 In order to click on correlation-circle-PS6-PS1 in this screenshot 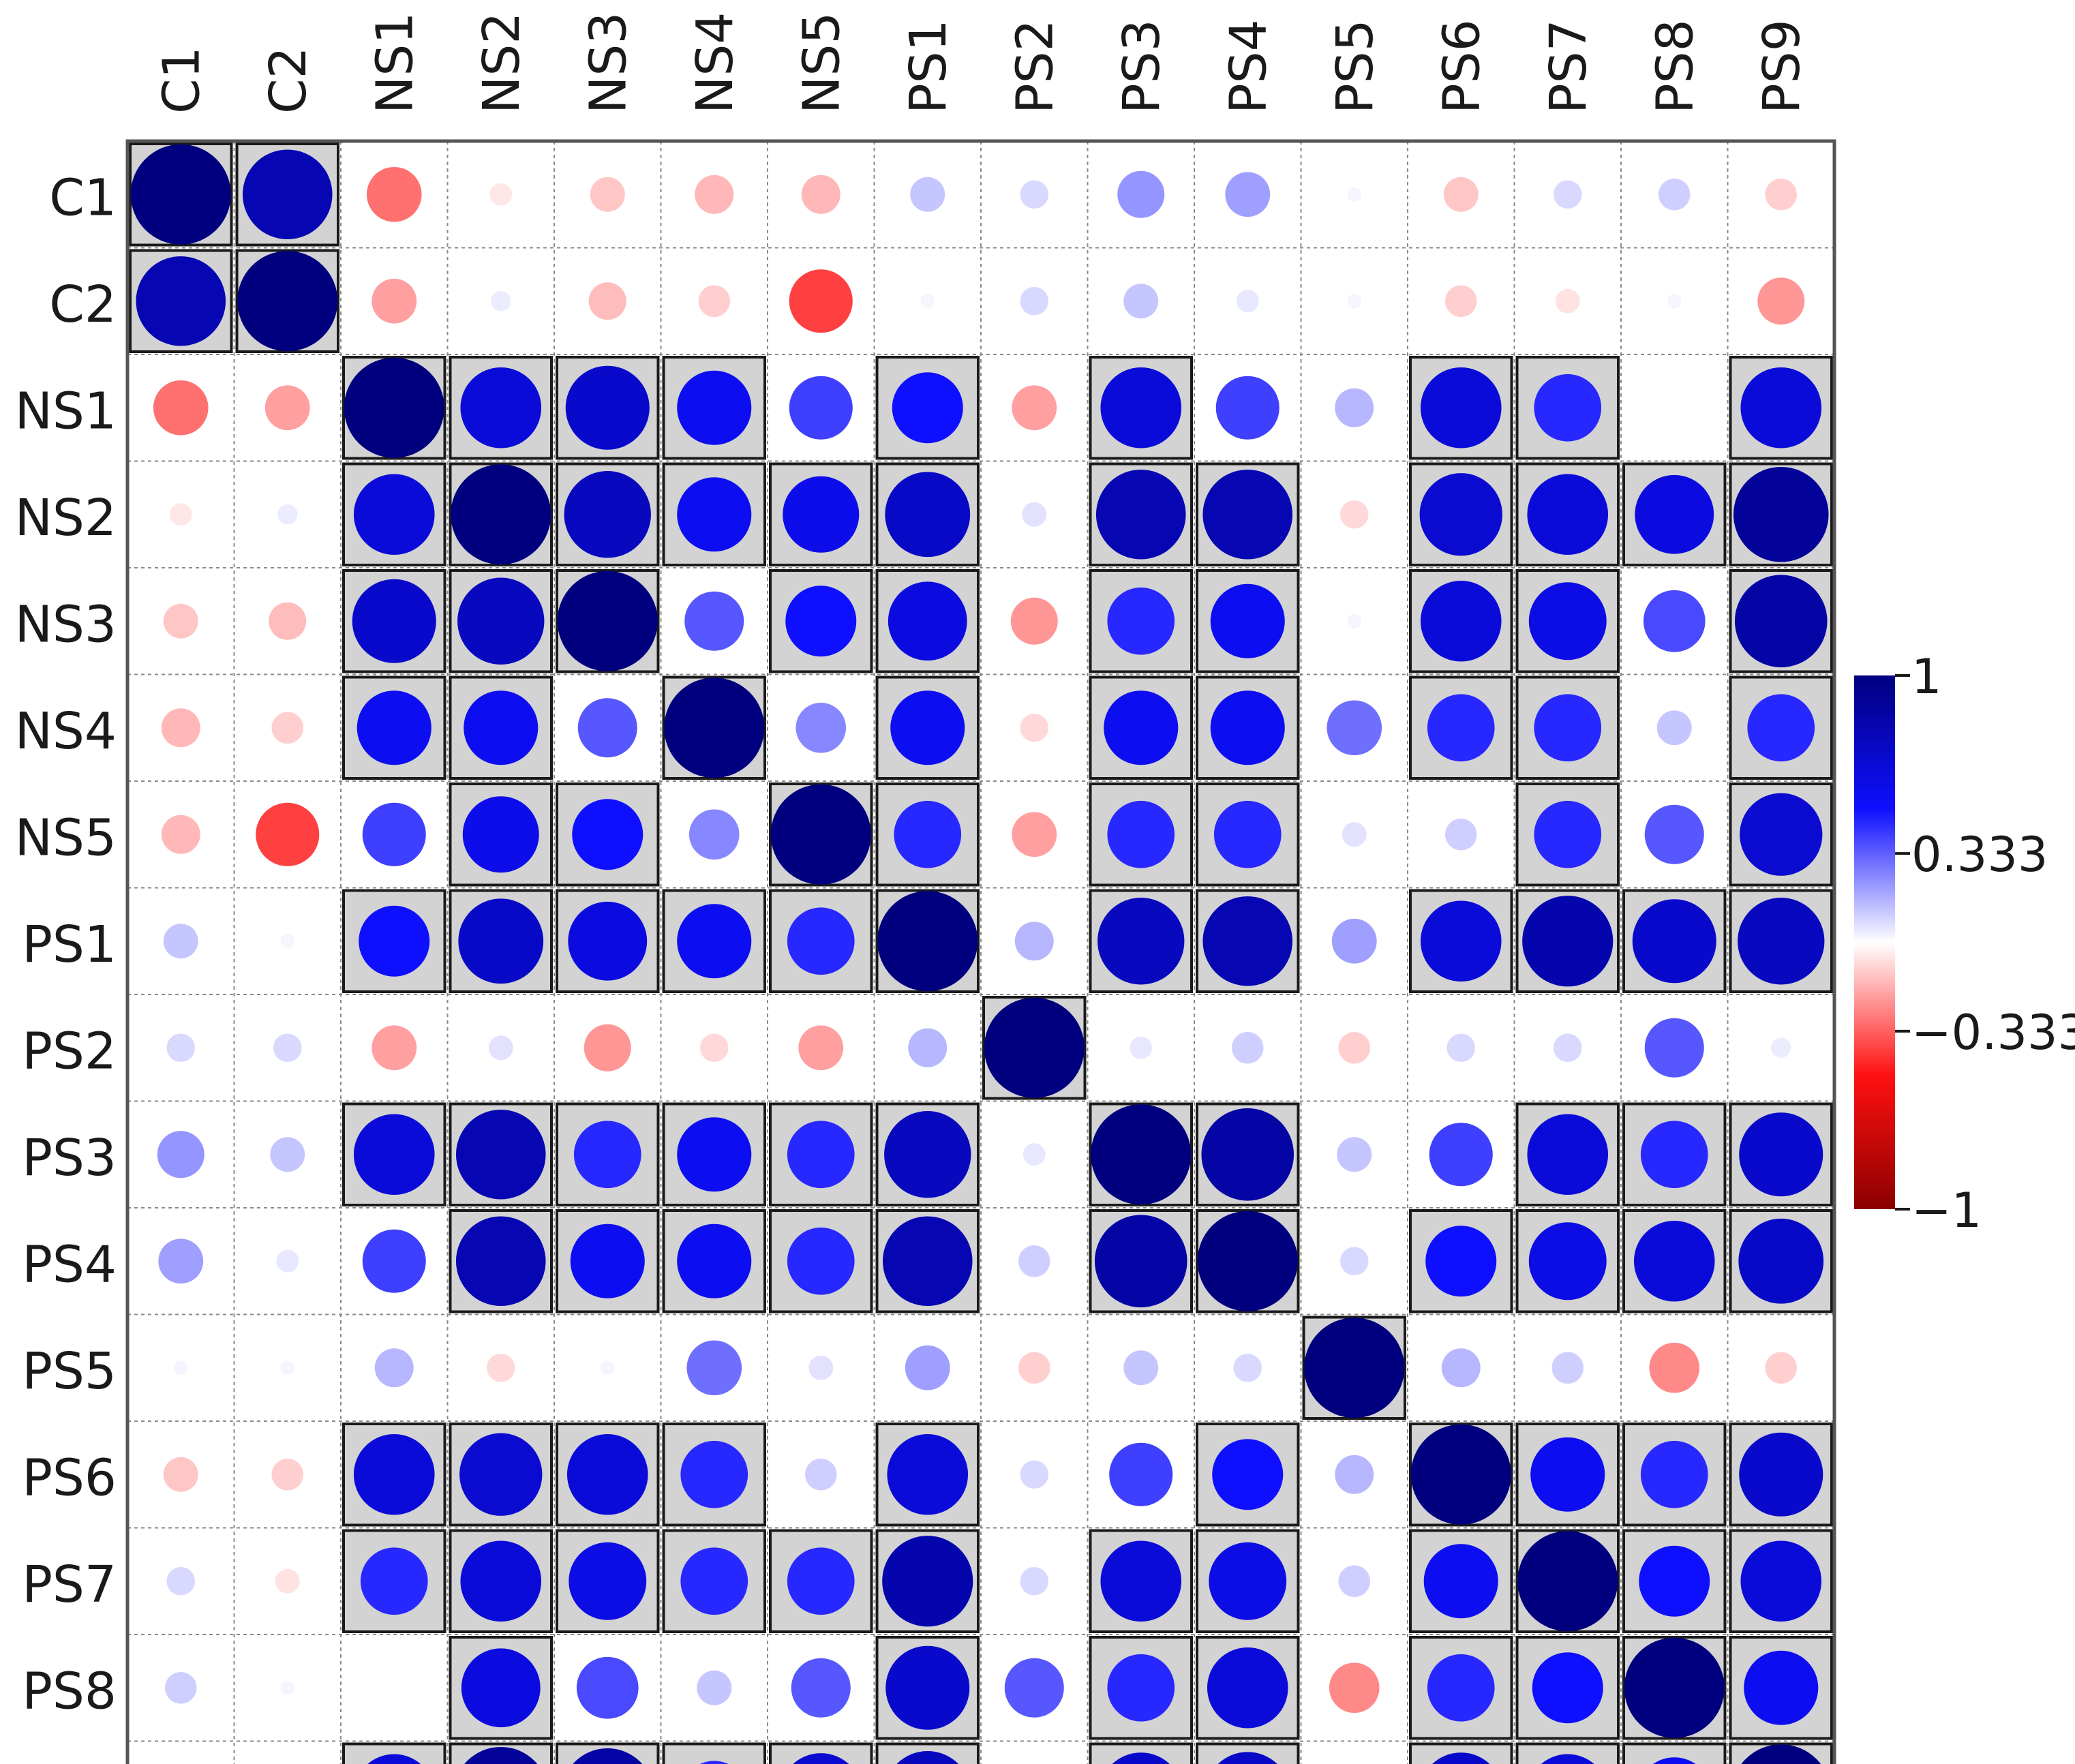, I will do `click(928, 1474)`.